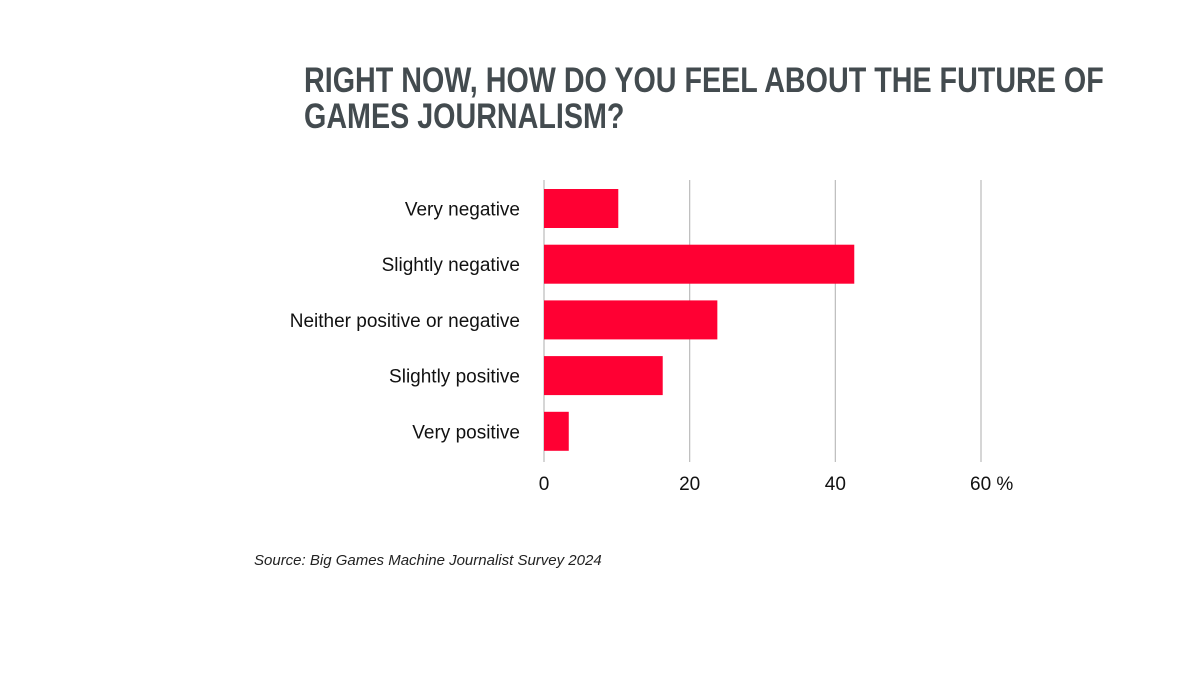 This screenshot has height=675, width=1200. What do you see at coordinates (835, 484) in the screenshot?
I see `x-tick-label: 40` at bounding box center [835, 484].